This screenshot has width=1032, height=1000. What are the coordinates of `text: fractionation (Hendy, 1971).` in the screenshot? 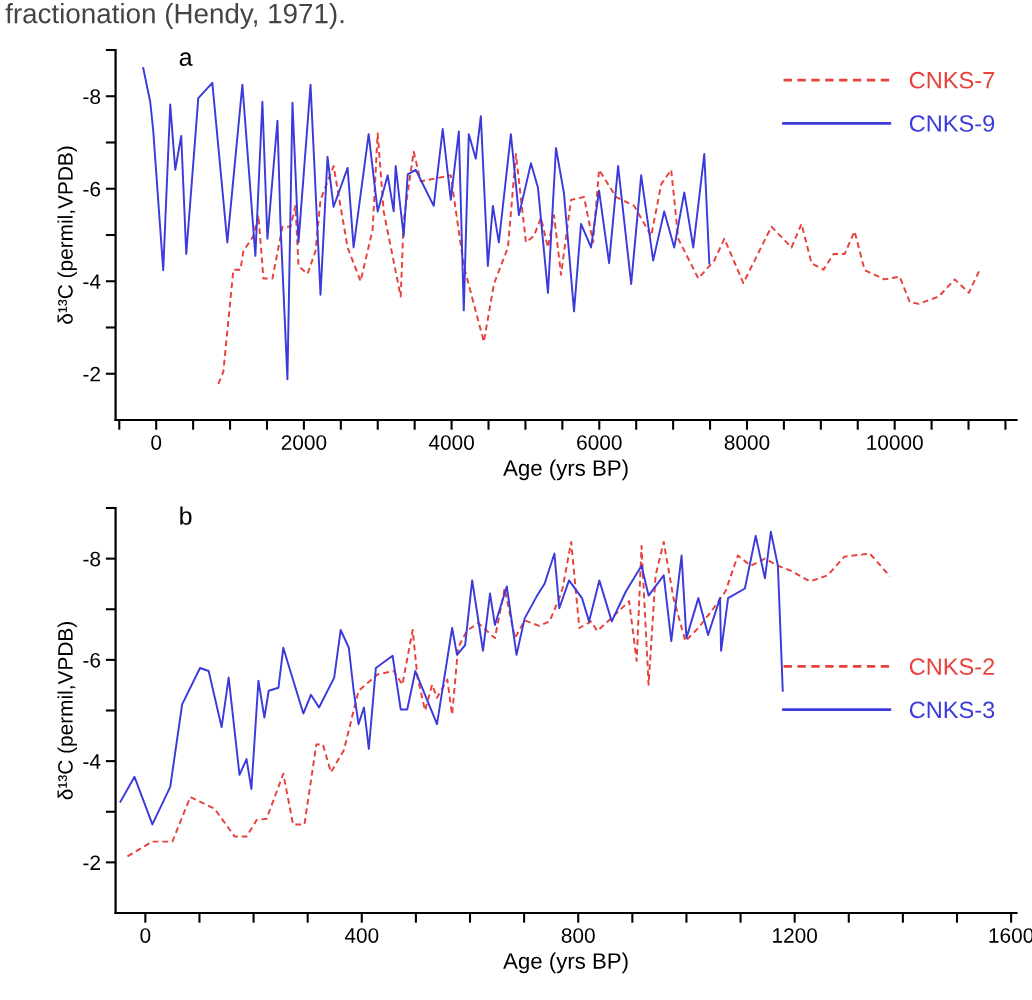 It's located at (174, 16).